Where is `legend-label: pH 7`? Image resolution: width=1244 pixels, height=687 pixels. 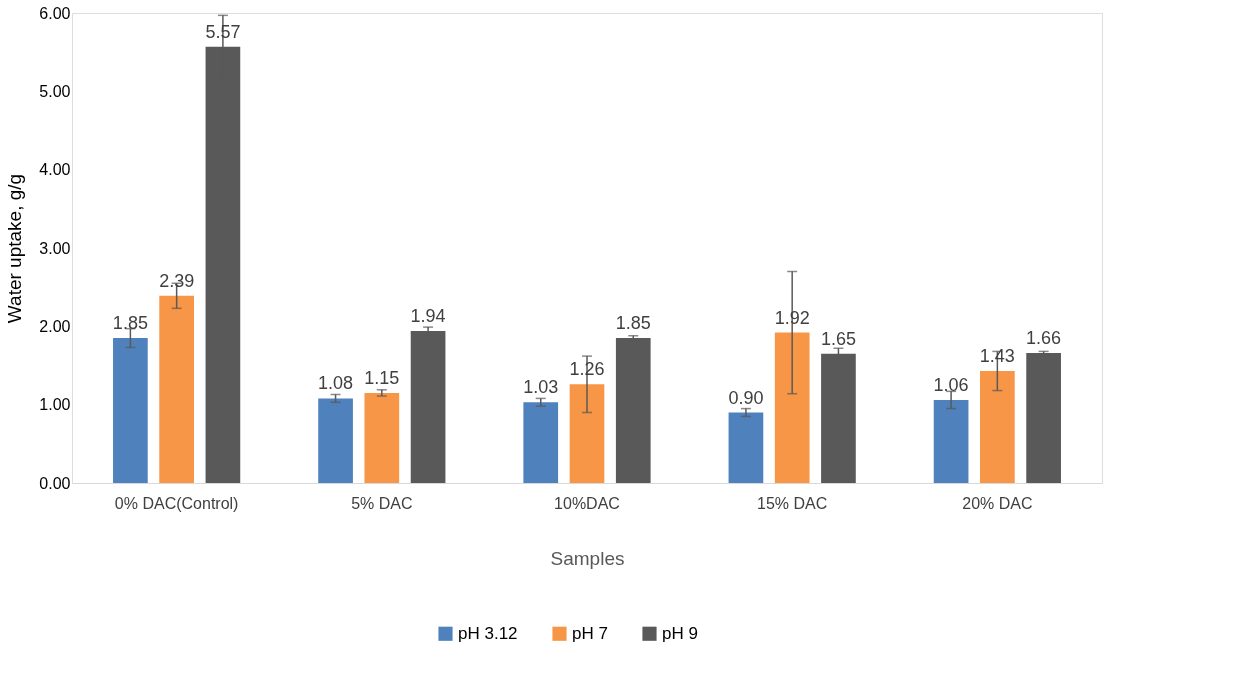 legend-label: pH 7 is located at coordinates (590, 633).